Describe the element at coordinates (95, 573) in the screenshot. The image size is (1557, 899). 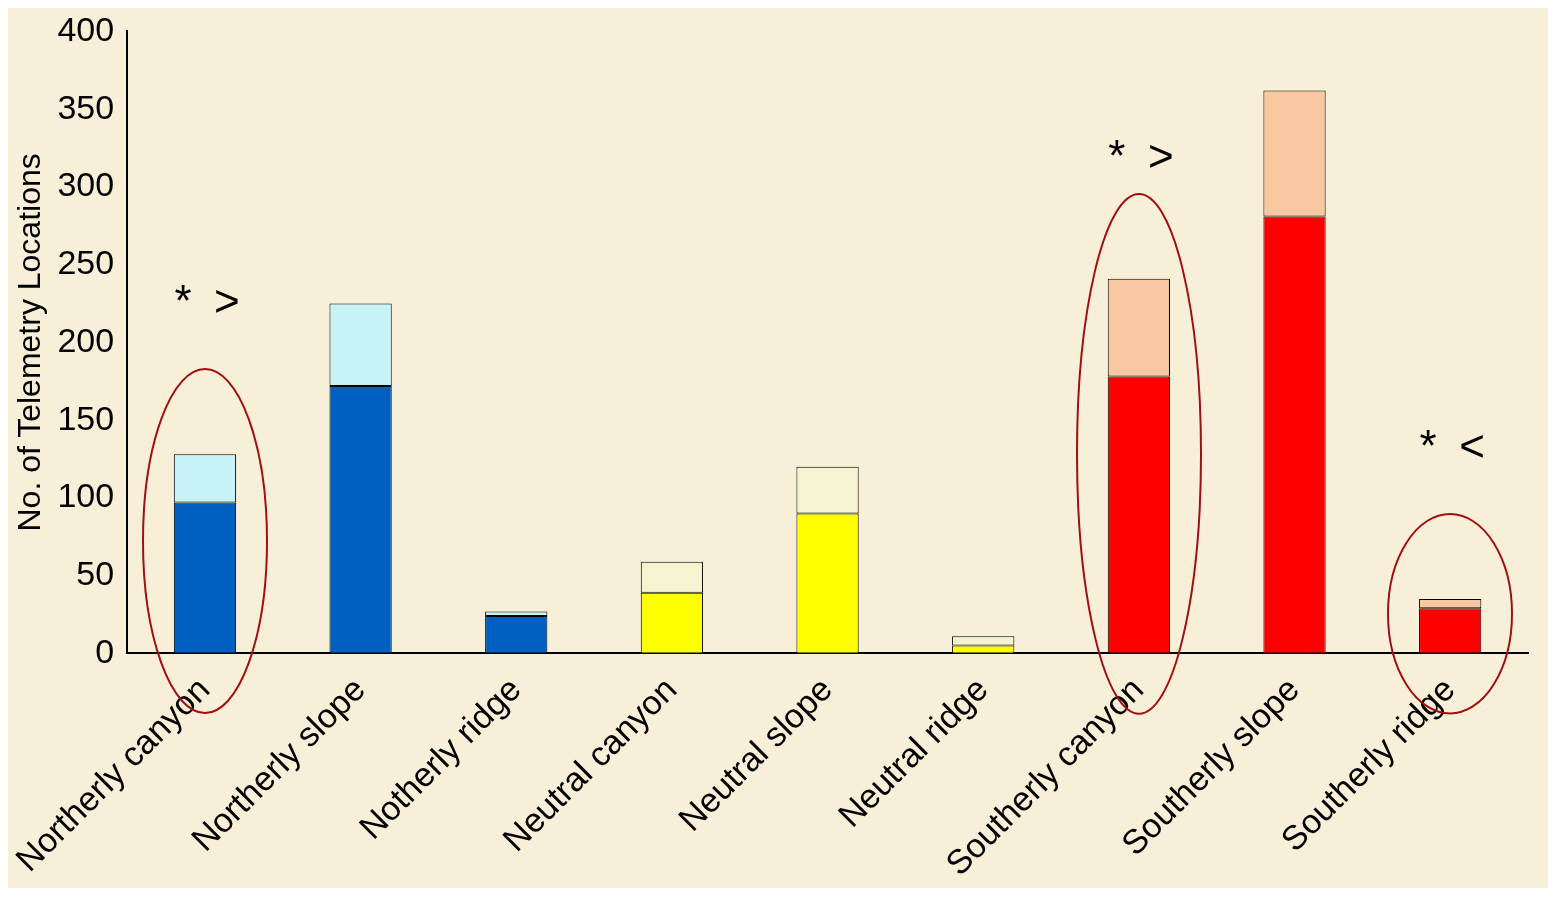
I see `y-tick-label: 50` at that location.